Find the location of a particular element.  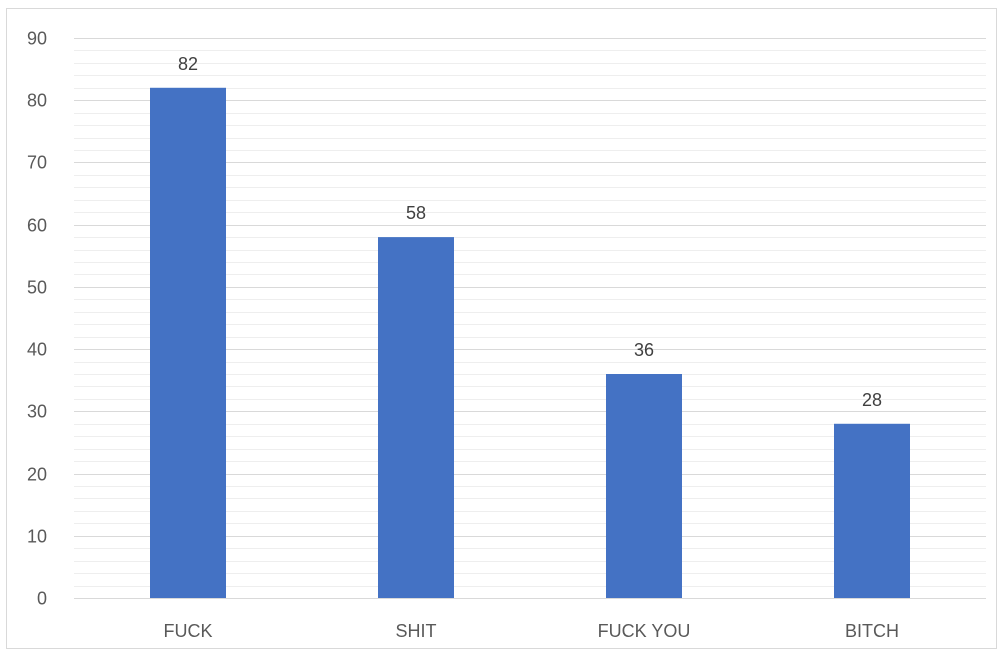

y-tick-label: 60 is located at coordinates (37, 226).